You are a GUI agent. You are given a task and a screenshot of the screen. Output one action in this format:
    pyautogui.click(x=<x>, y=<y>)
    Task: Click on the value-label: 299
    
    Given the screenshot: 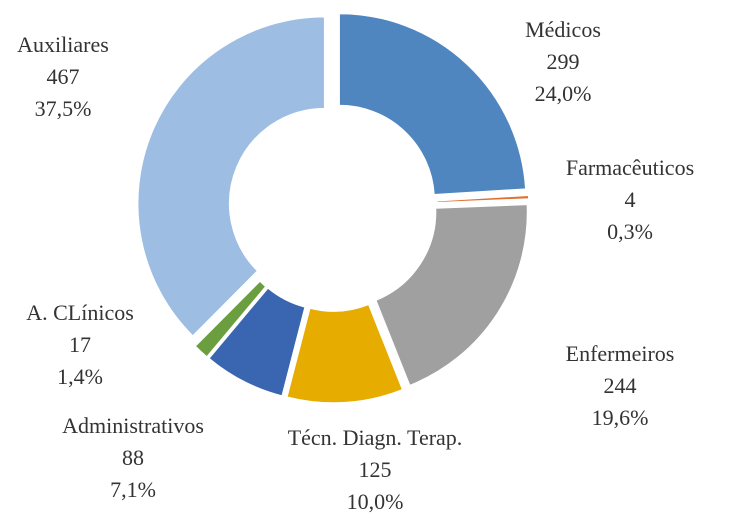 What is the action you would take?
    pyautogui.click(x=563, y=61)
    